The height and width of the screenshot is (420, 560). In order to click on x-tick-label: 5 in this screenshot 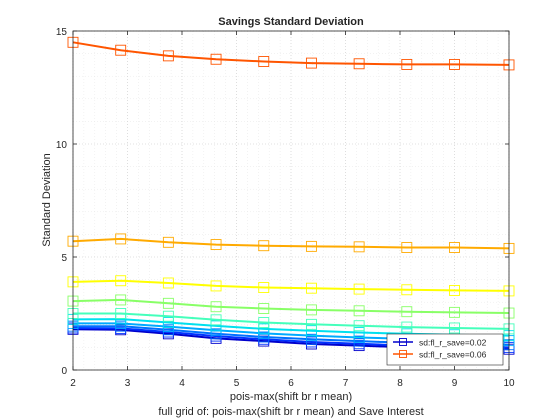, I will do `click(237, 383)`.